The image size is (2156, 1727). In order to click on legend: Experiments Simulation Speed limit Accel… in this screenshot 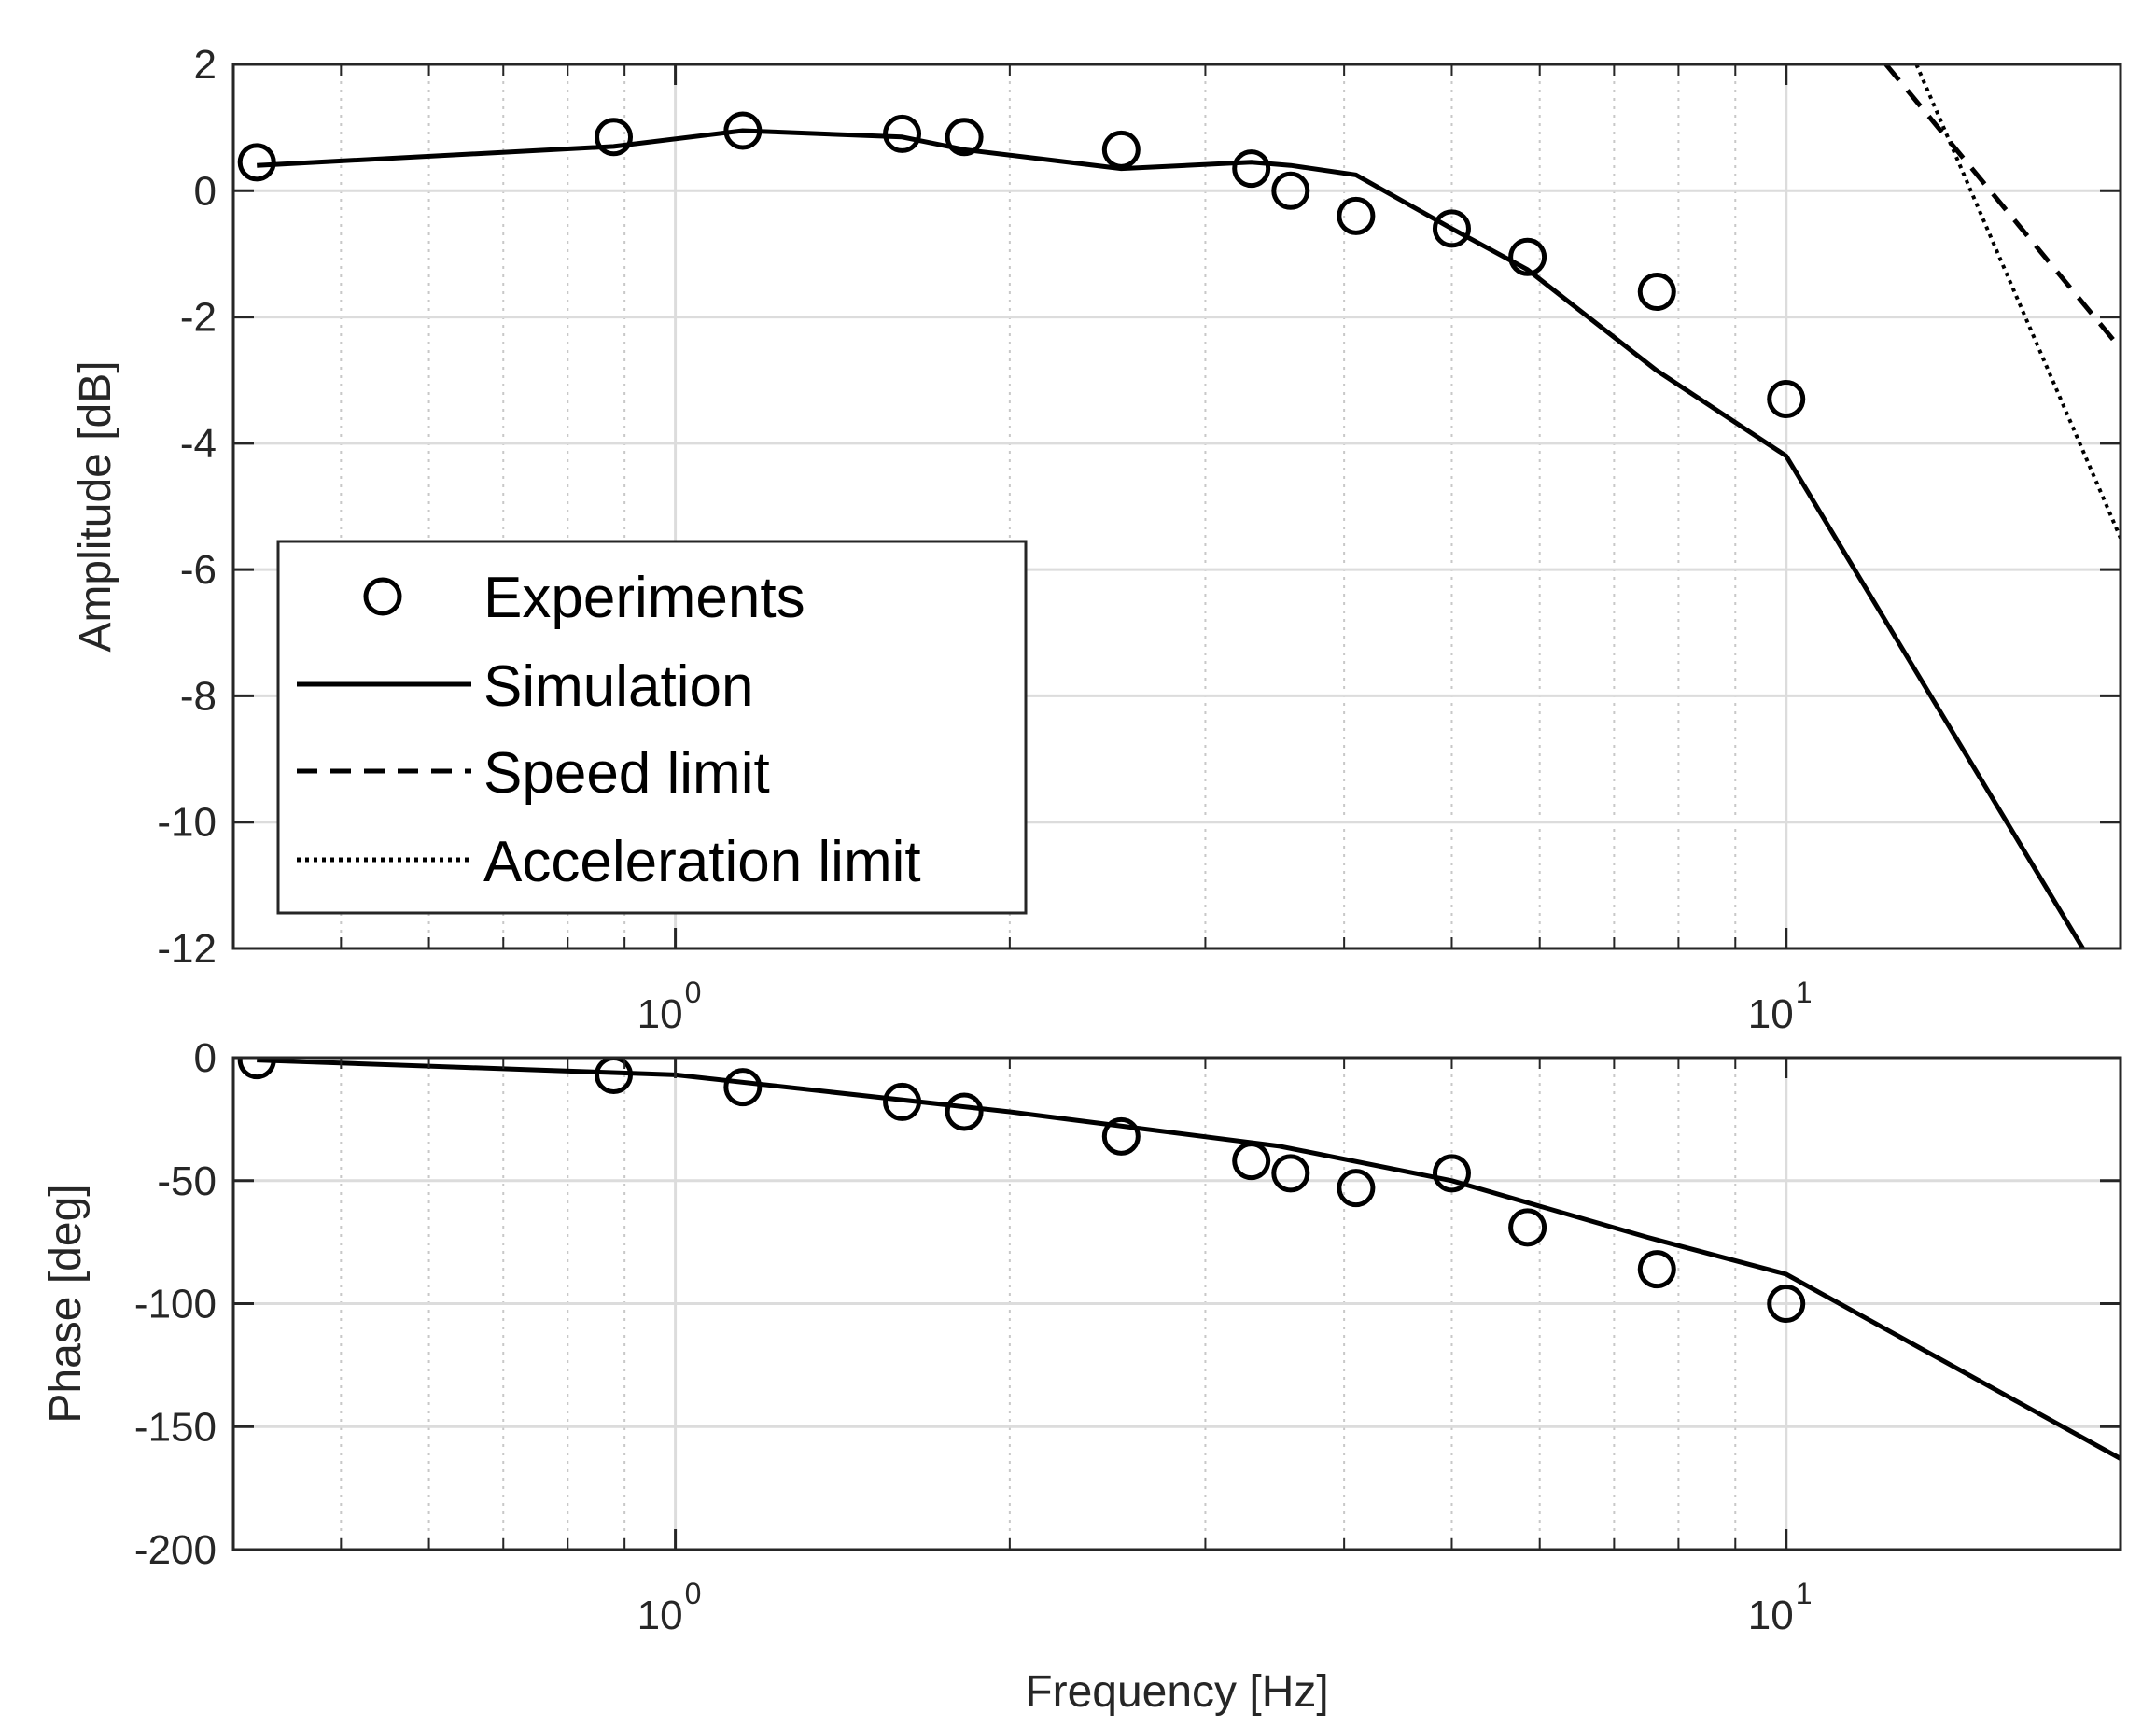, I will do `click(652, 727)`.